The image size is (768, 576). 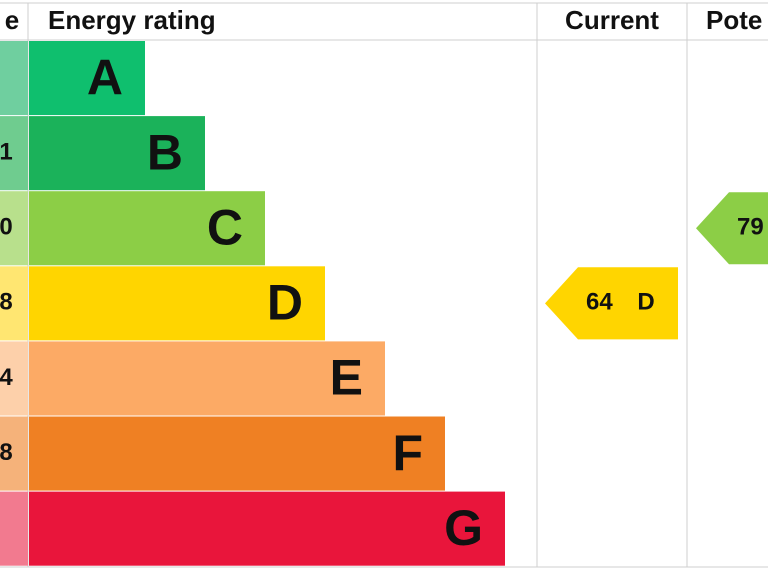 I want to click on score: 1, so click(x=6, y=151).